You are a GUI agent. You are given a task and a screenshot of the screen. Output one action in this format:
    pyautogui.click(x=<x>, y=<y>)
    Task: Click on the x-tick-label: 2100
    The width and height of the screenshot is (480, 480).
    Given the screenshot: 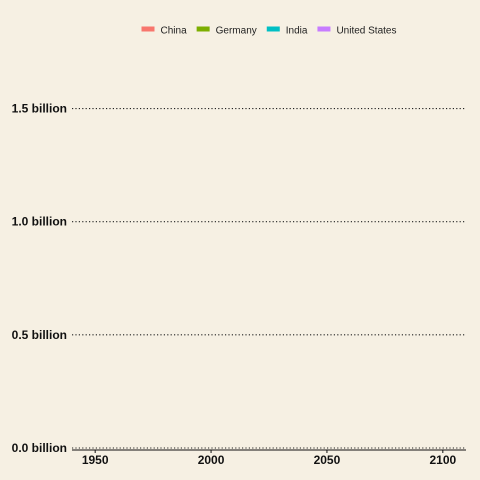 What is the action you would take?
    pyautogui.click(x=442, y=460)
    